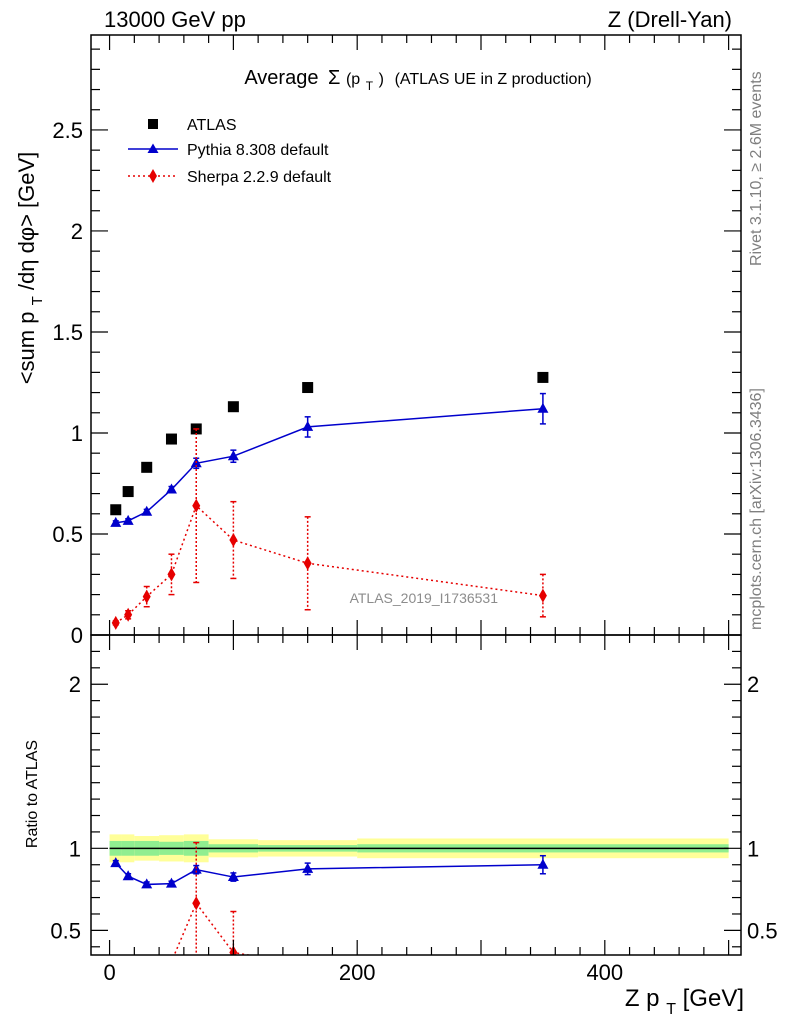  What do you see at coordinates (670, 19) in the screenshot?
I see `header-right-label: Z (Drell-Yan)` at bounding box center [670, 19].